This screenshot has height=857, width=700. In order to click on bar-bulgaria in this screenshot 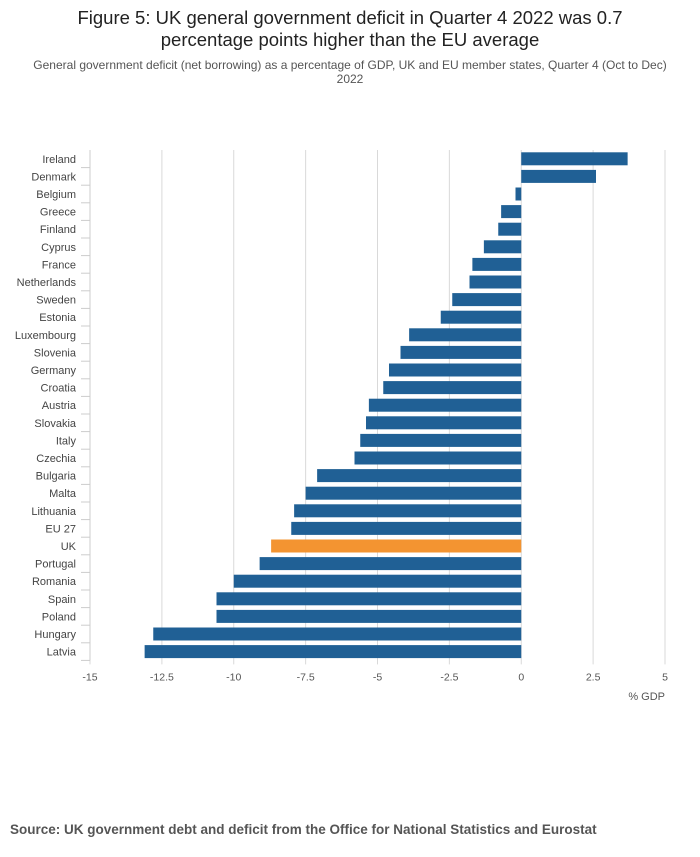, I will do `click(419, 476)`.